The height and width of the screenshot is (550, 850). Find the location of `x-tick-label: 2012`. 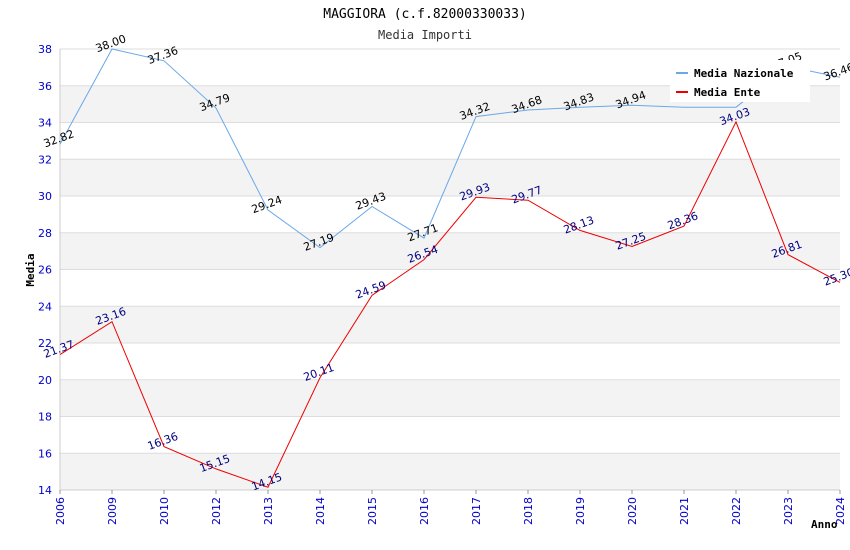

x-tick-label: 2012 is located at coordinates (216, 511).